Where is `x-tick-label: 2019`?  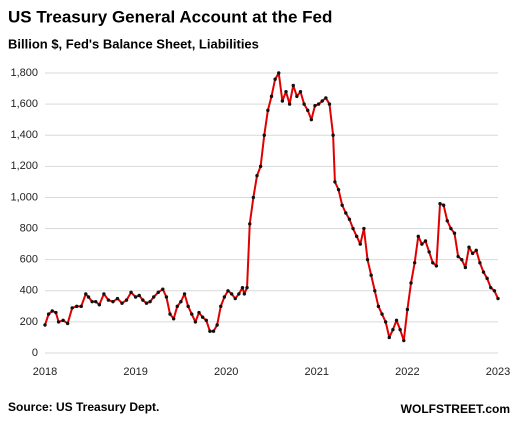
x-tick-label: 2019 is located at coordinates (135, 372).